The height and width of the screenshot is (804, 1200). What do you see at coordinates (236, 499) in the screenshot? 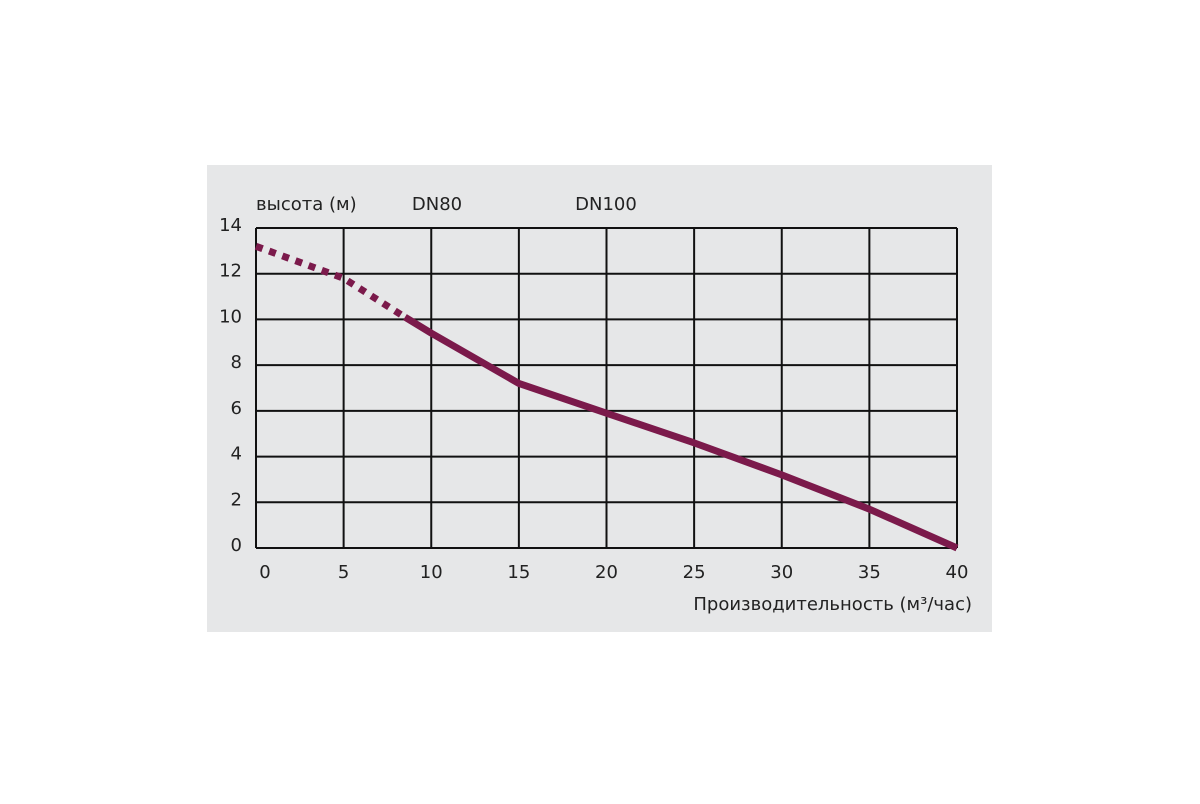
I see `y-tick-label: 2` at bounding box center [236, 499].